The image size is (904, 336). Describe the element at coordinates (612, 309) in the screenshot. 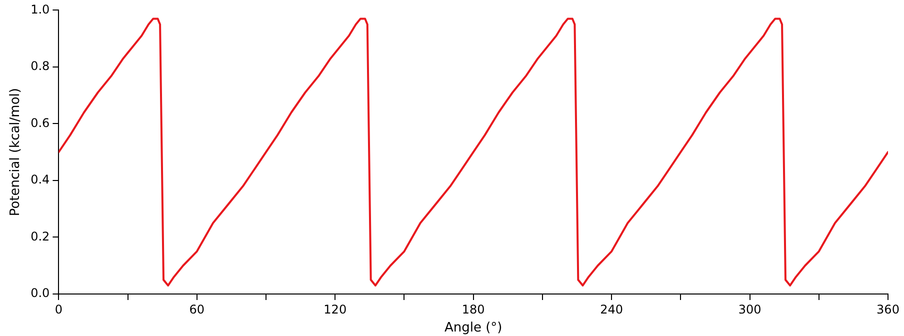

I see `x-tick-label: 240` at that location.